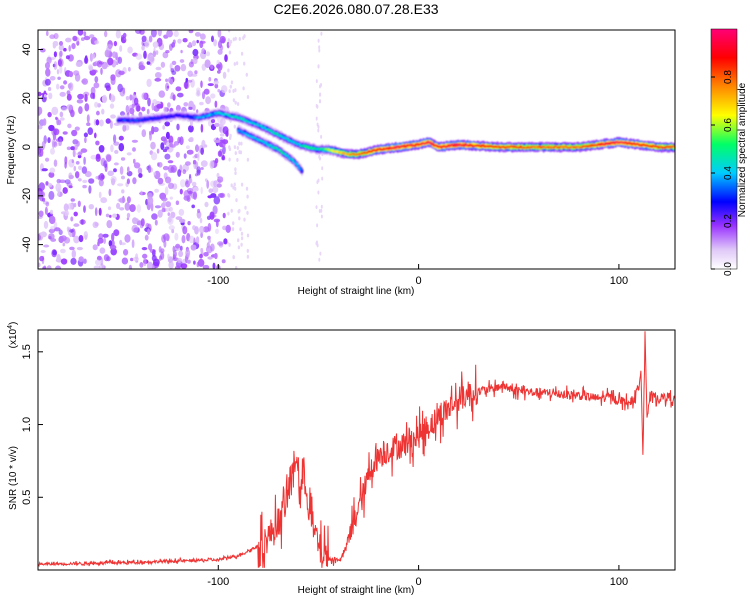 This screenshot has height=600, width=750. I want to click on snr-x-tick-label: -100, so click(218, 582).